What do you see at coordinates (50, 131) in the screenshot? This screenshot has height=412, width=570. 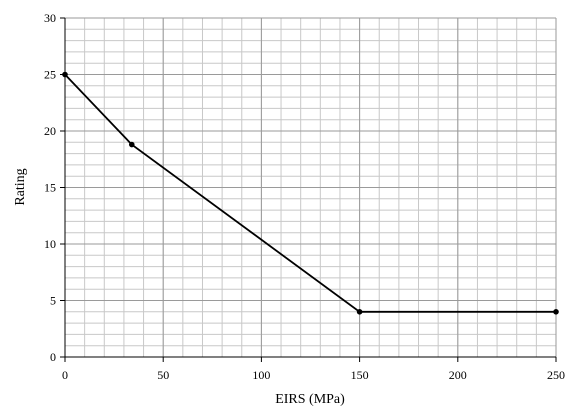 I see `y-tick-label: 20` at bounding box center [50, 131].